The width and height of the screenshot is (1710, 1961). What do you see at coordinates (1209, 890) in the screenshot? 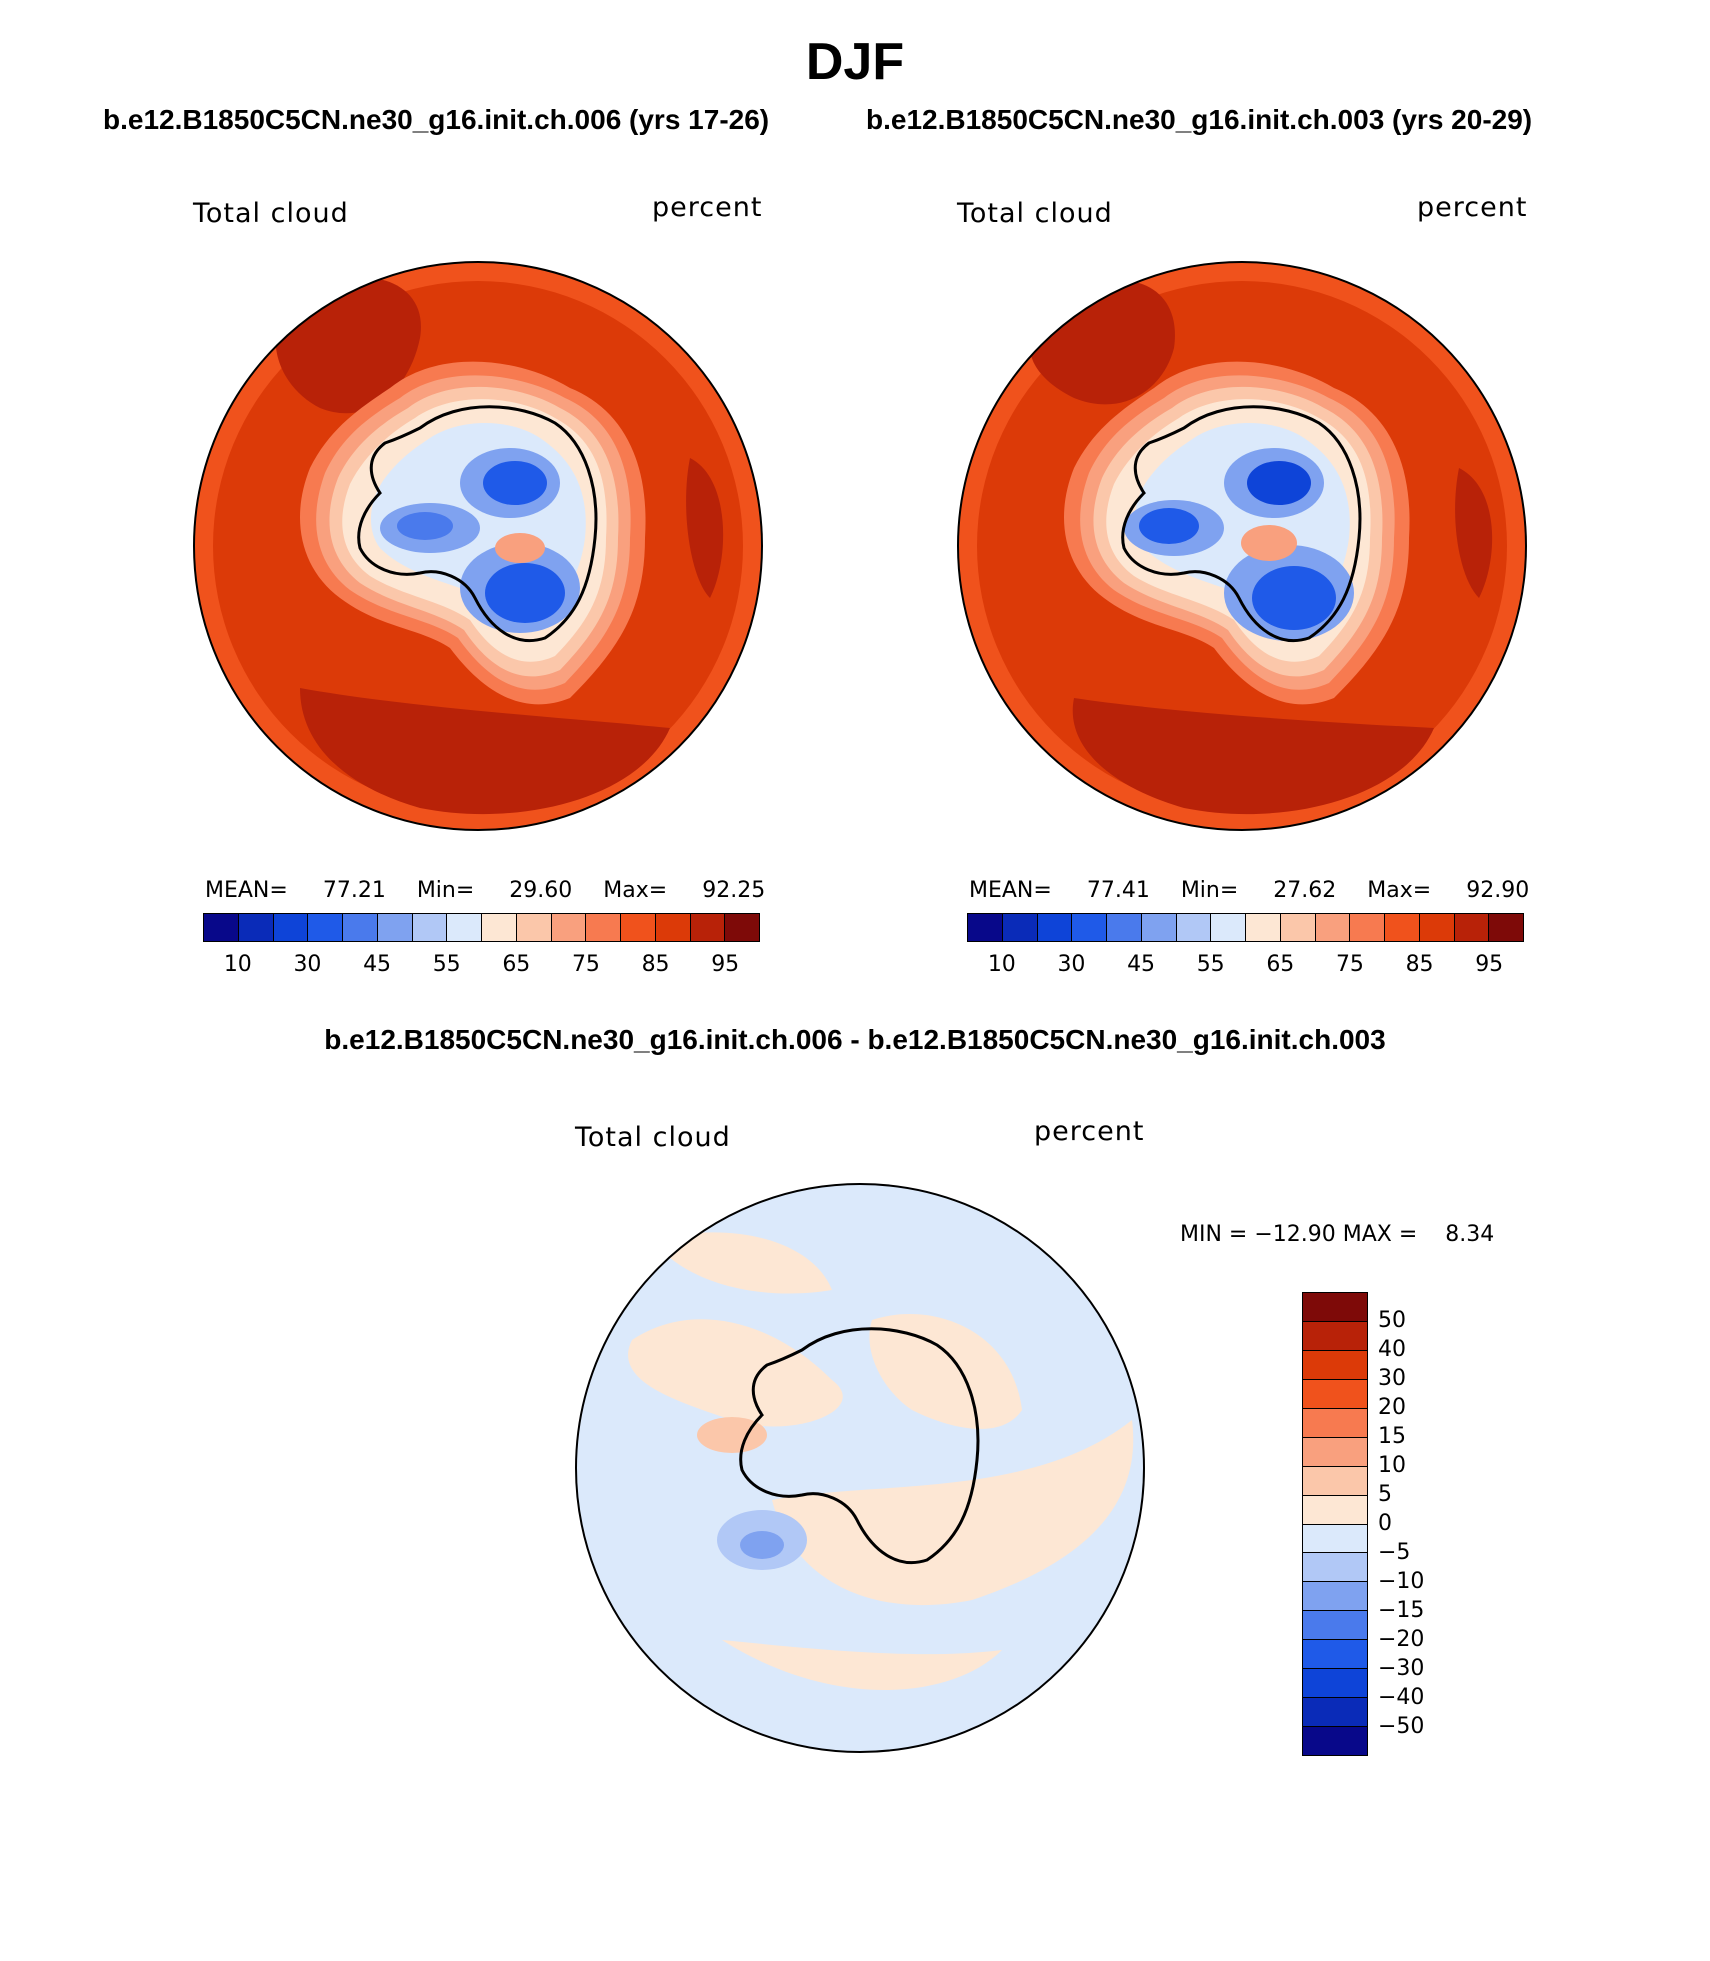
I see `panel-2-min-label: Min=` at bounding box center [1209, 890].